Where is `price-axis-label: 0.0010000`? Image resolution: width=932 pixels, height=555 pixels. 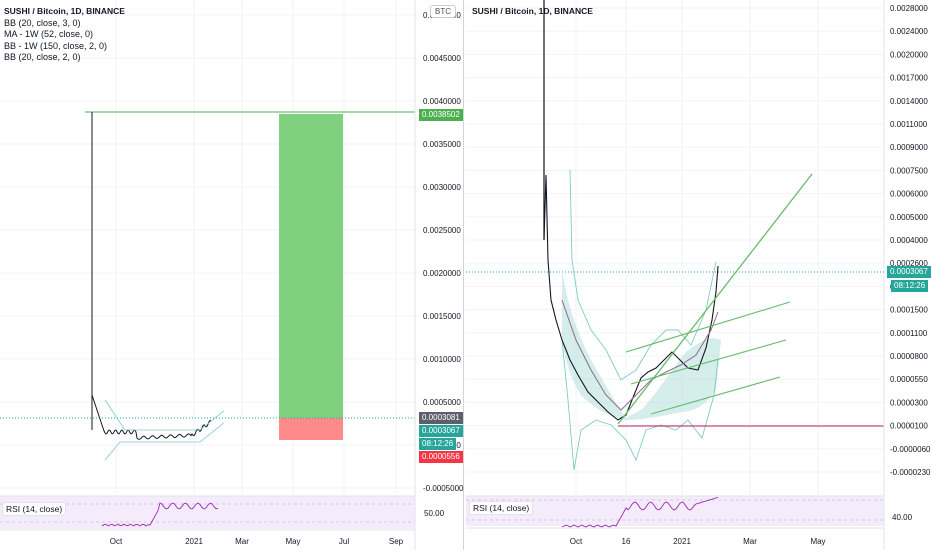
price-axis-label: 0.0010000 is located at coordinates (442, 359).